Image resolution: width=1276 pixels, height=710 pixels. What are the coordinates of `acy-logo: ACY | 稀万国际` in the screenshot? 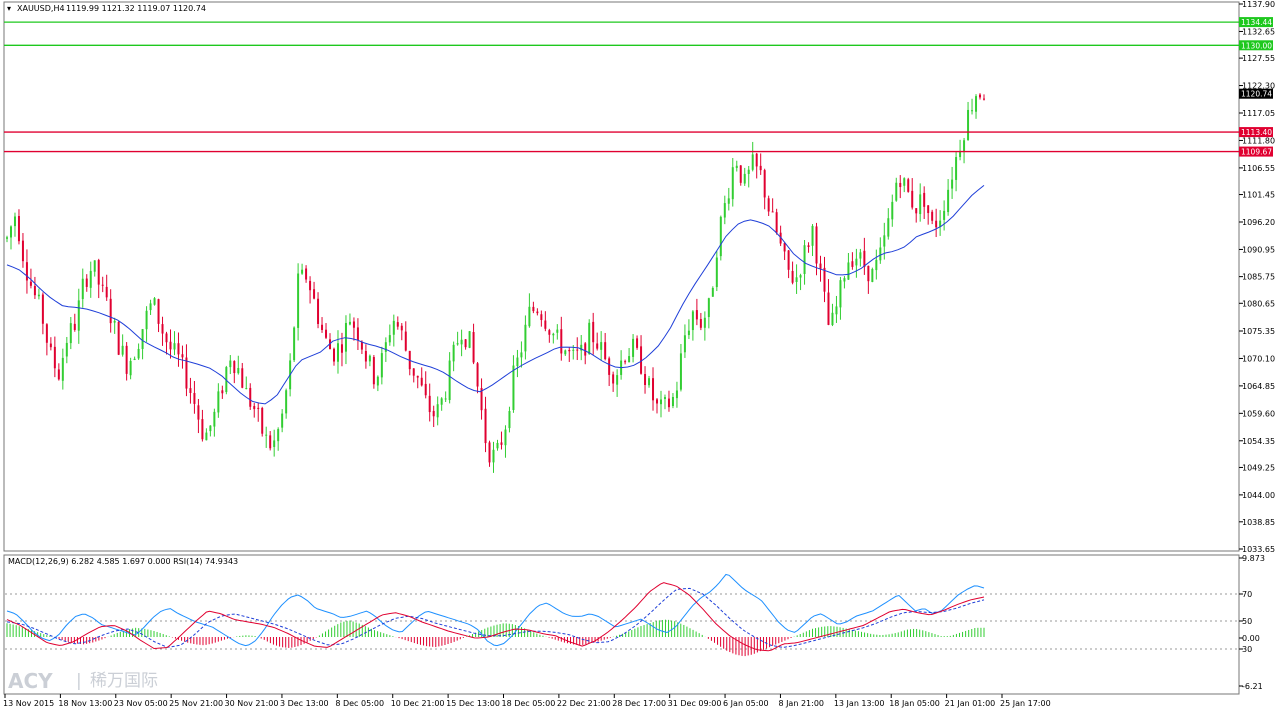 It's located at (83, 681).